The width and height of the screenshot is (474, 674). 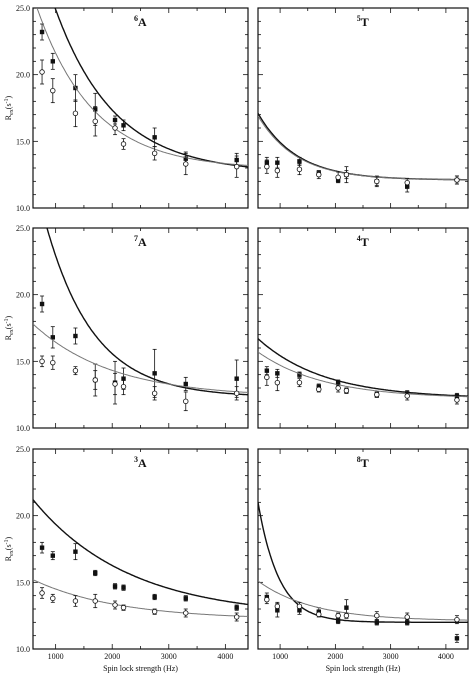 I want to click on y-tick-label: 10.0, so click(x=23, y=208).